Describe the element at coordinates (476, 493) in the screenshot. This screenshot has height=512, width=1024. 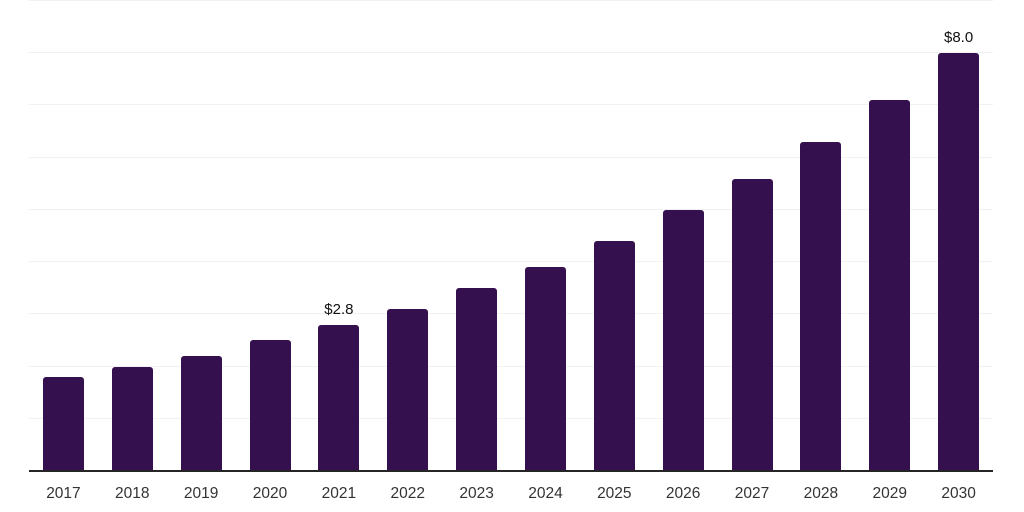
I see `x-tick-label-2023: 2023` at that location.